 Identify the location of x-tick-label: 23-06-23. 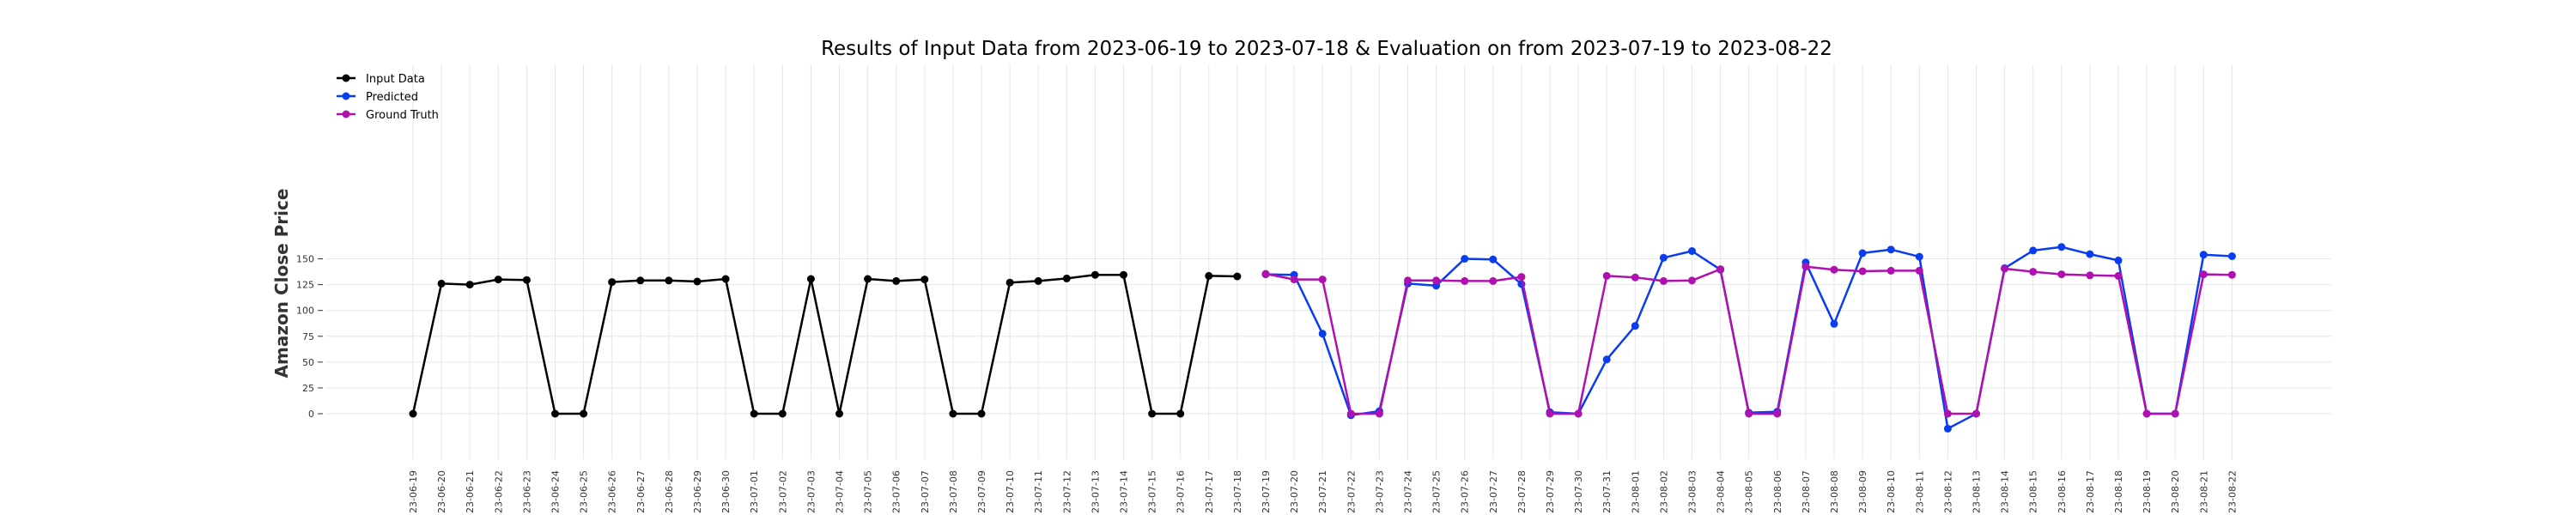
(526, 491).